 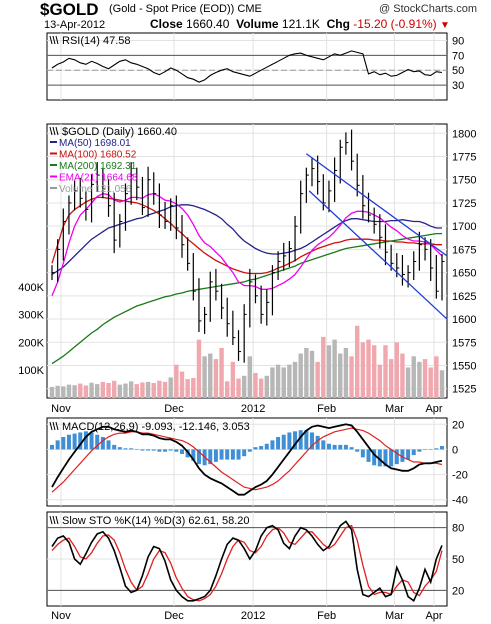 What do you see at coordinates (96, 41) in the screenshot?
I see `rsi-title: RSI(14) 47.58` at bounding box center [96, 41].